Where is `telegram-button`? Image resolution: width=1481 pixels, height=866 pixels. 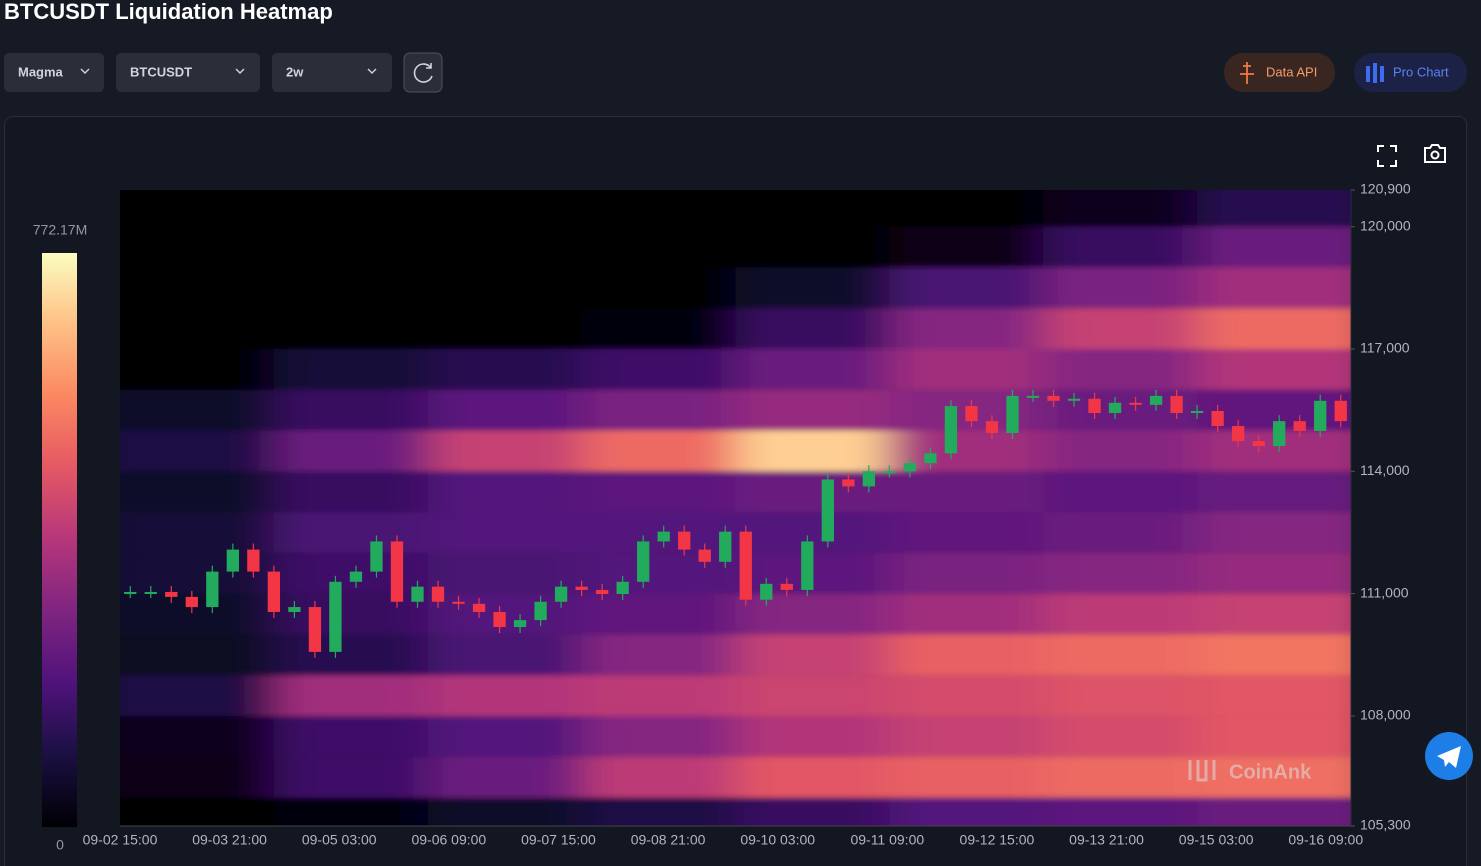 telegram-button is located at coordinates (1449, 756).